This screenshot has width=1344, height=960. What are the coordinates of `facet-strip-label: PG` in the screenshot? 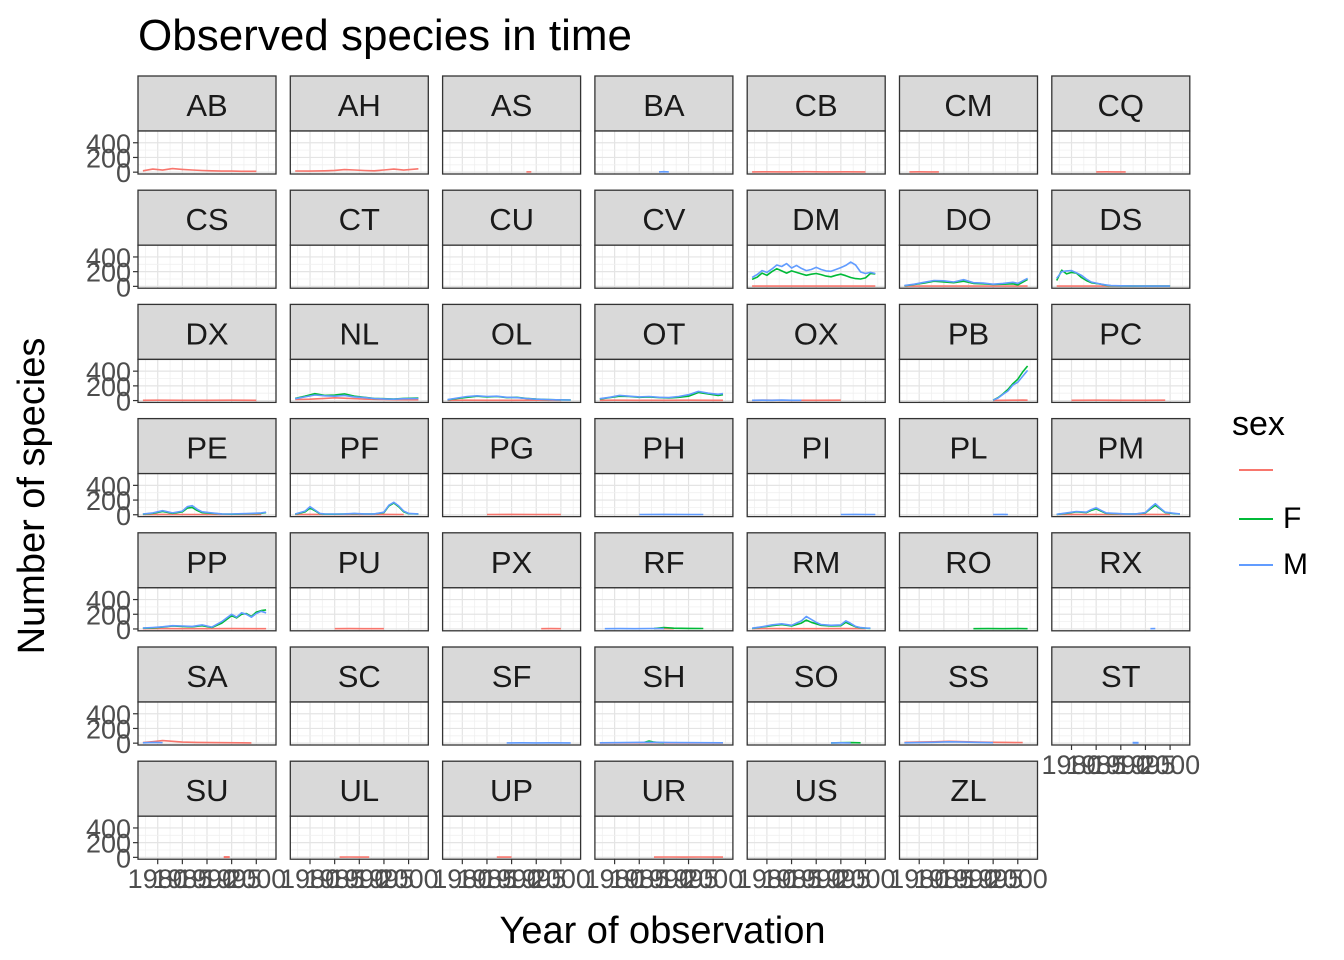 It's located at (511, 448).